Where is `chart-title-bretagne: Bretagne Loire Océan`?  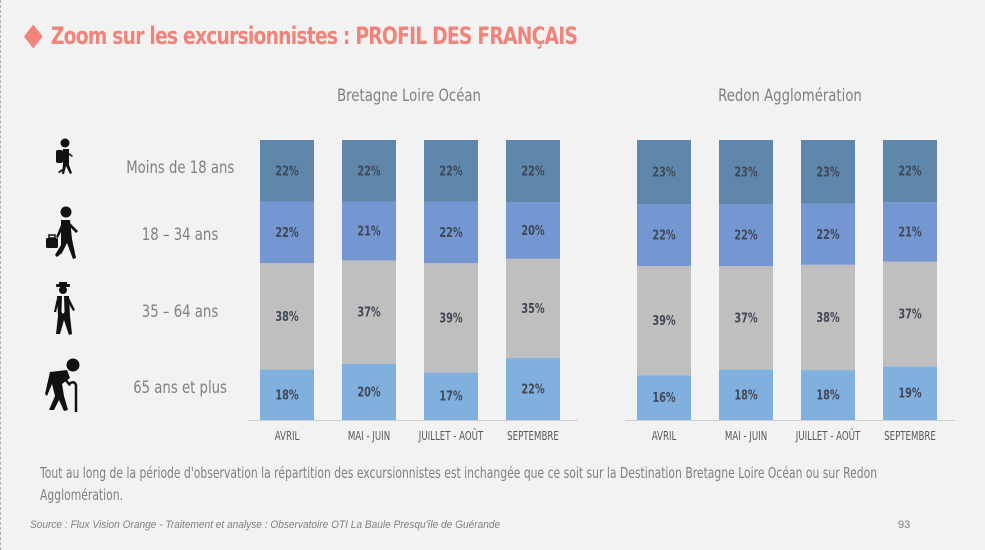
chart-title-bretagne: Bretagne Loire Océan is located at coordinates (409, 96).